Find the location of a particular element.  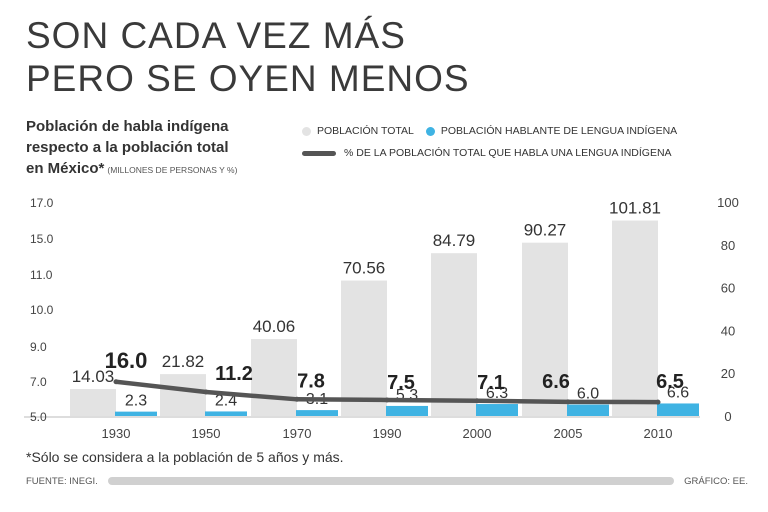

x-axis-label: 2005 is located at coordinates (568, 433).